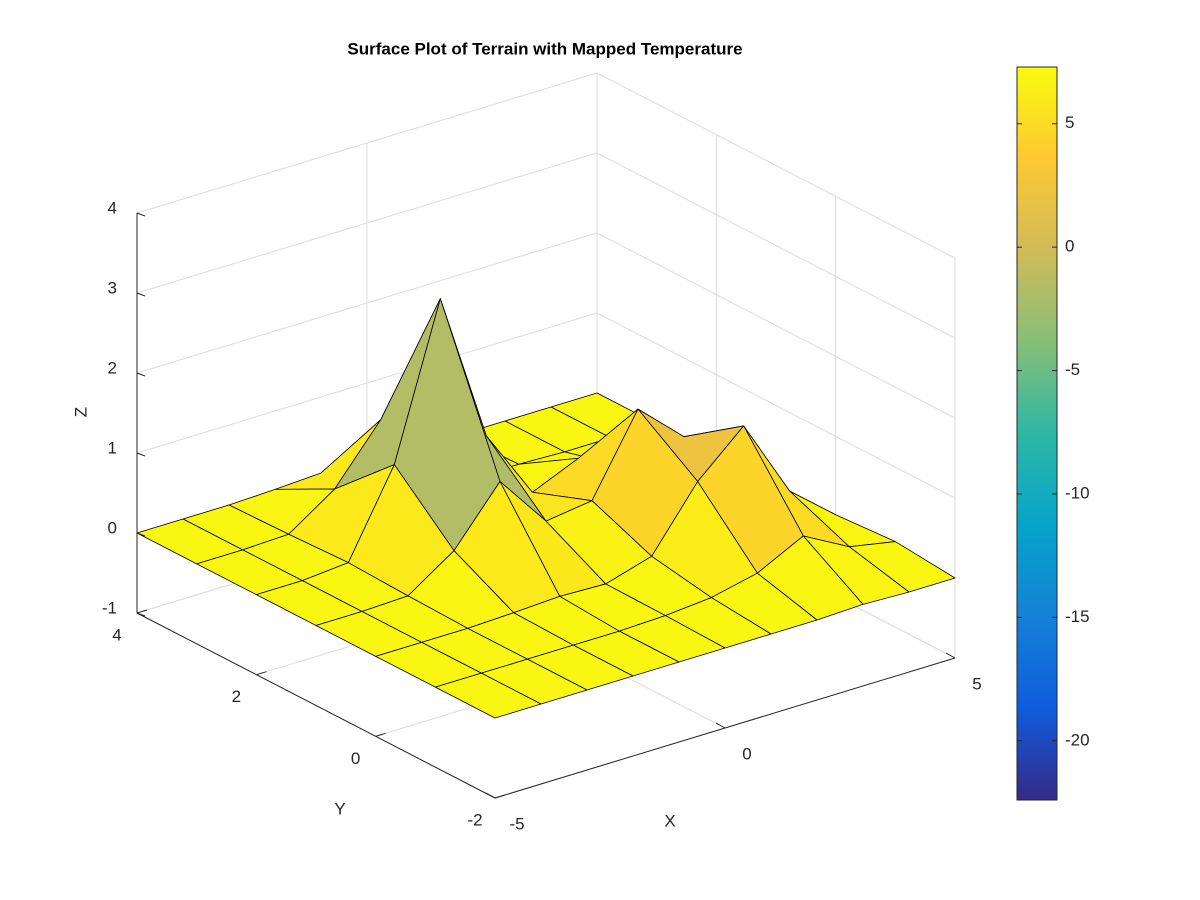  What do you see at coordinates (112, 527) in the screenshot?
I see `z-tick-label: 0` at bounding box center [112, 527].